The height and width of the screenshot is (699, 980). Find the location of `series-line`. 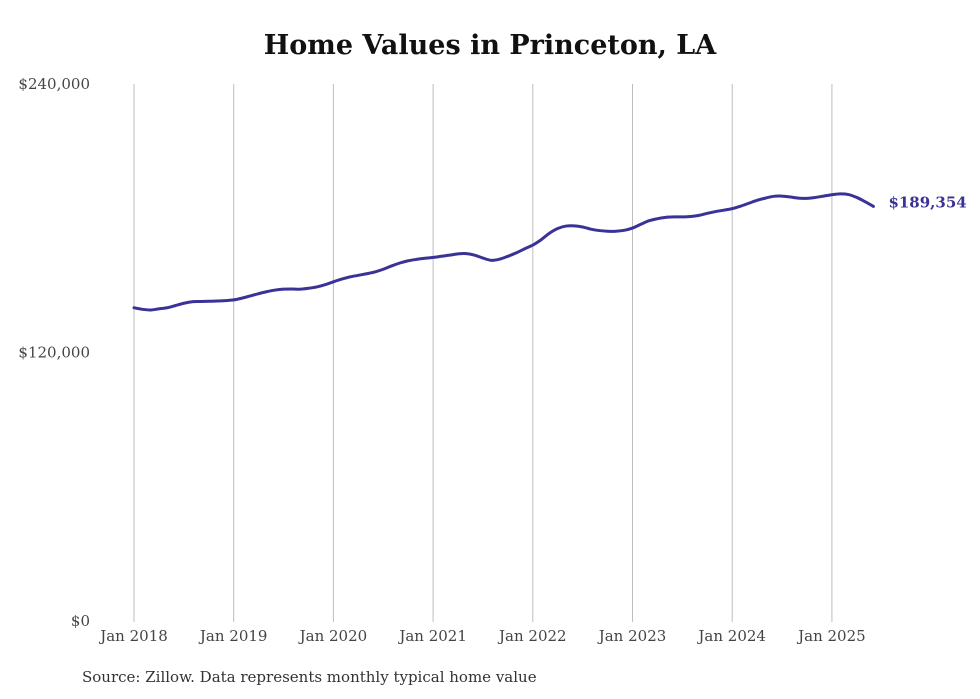

series-line is located at coordinates (503, 252).